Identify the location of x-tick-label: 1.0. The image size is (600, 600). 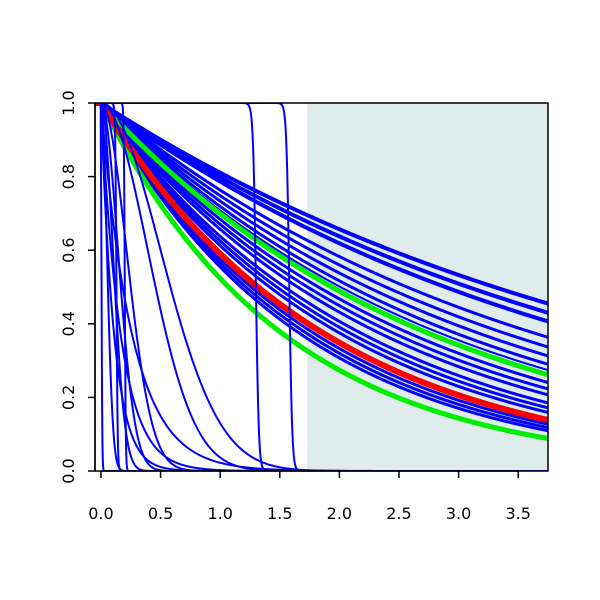
(219, 513).